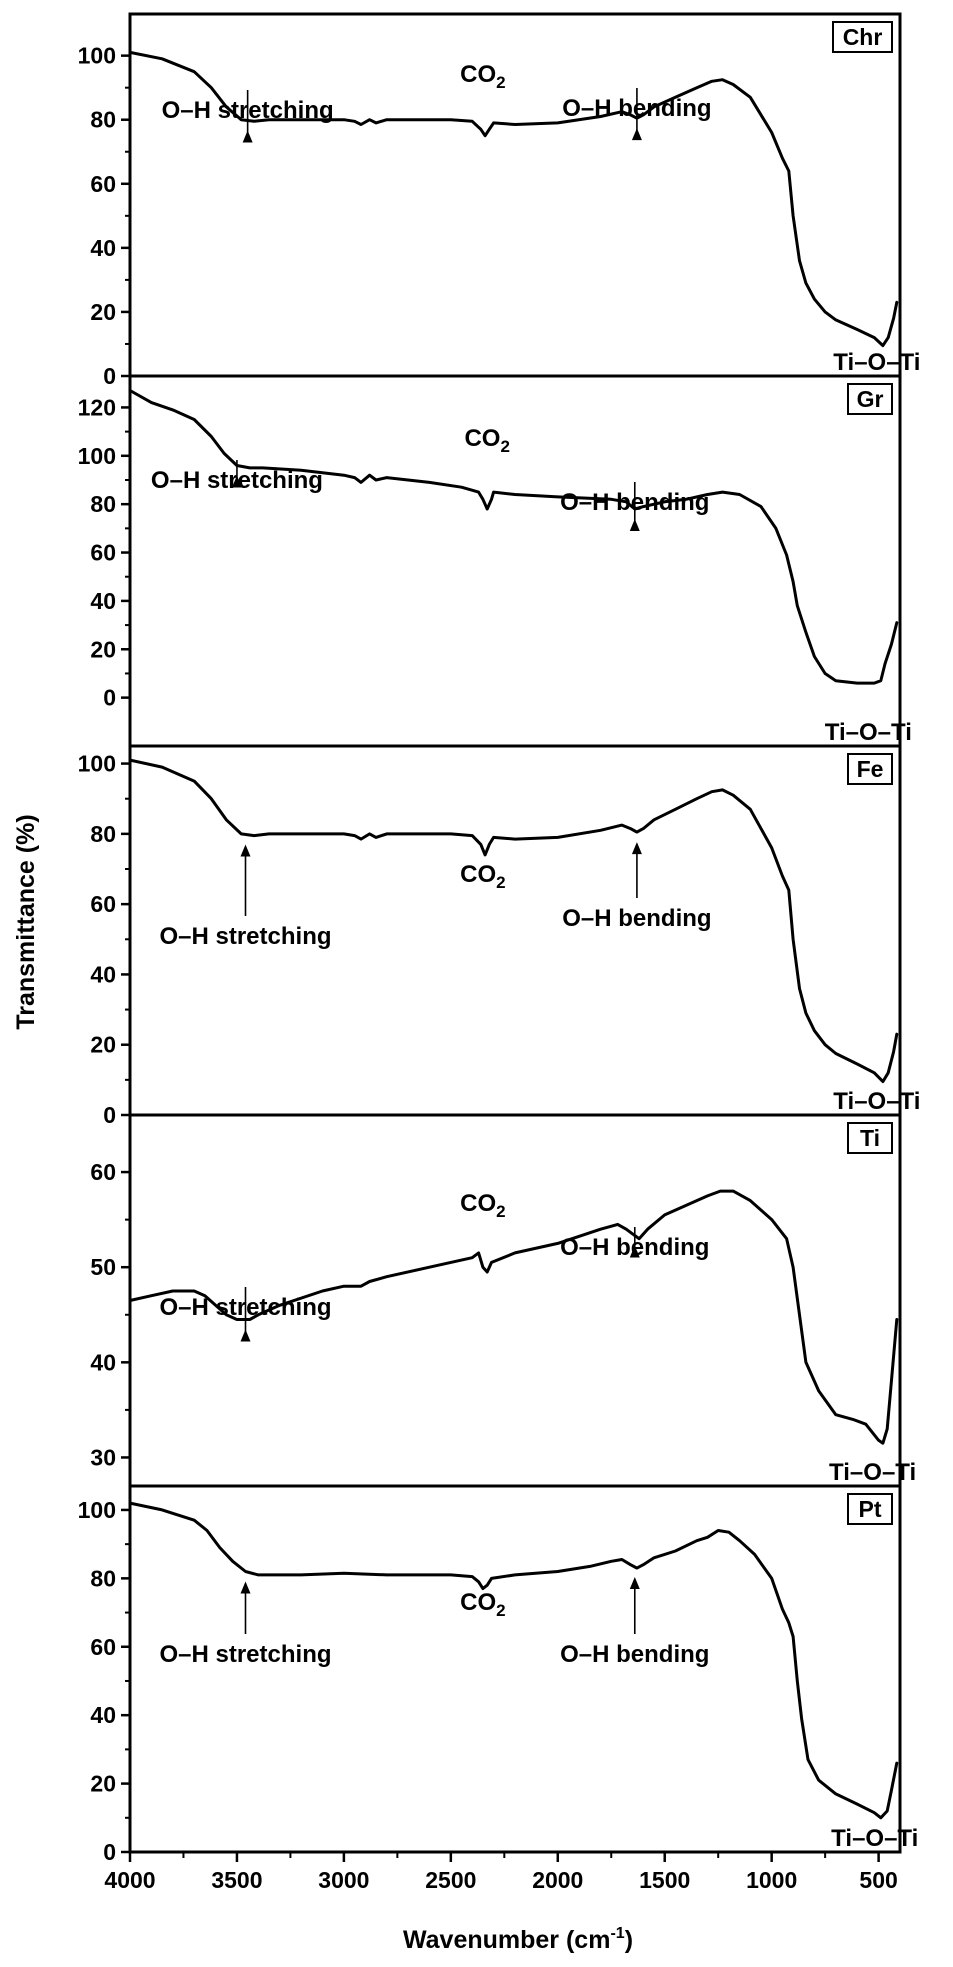 This screenshot has height=1967, width=953. I want to click on x-tick-label: 3000, so click(343, 1880).